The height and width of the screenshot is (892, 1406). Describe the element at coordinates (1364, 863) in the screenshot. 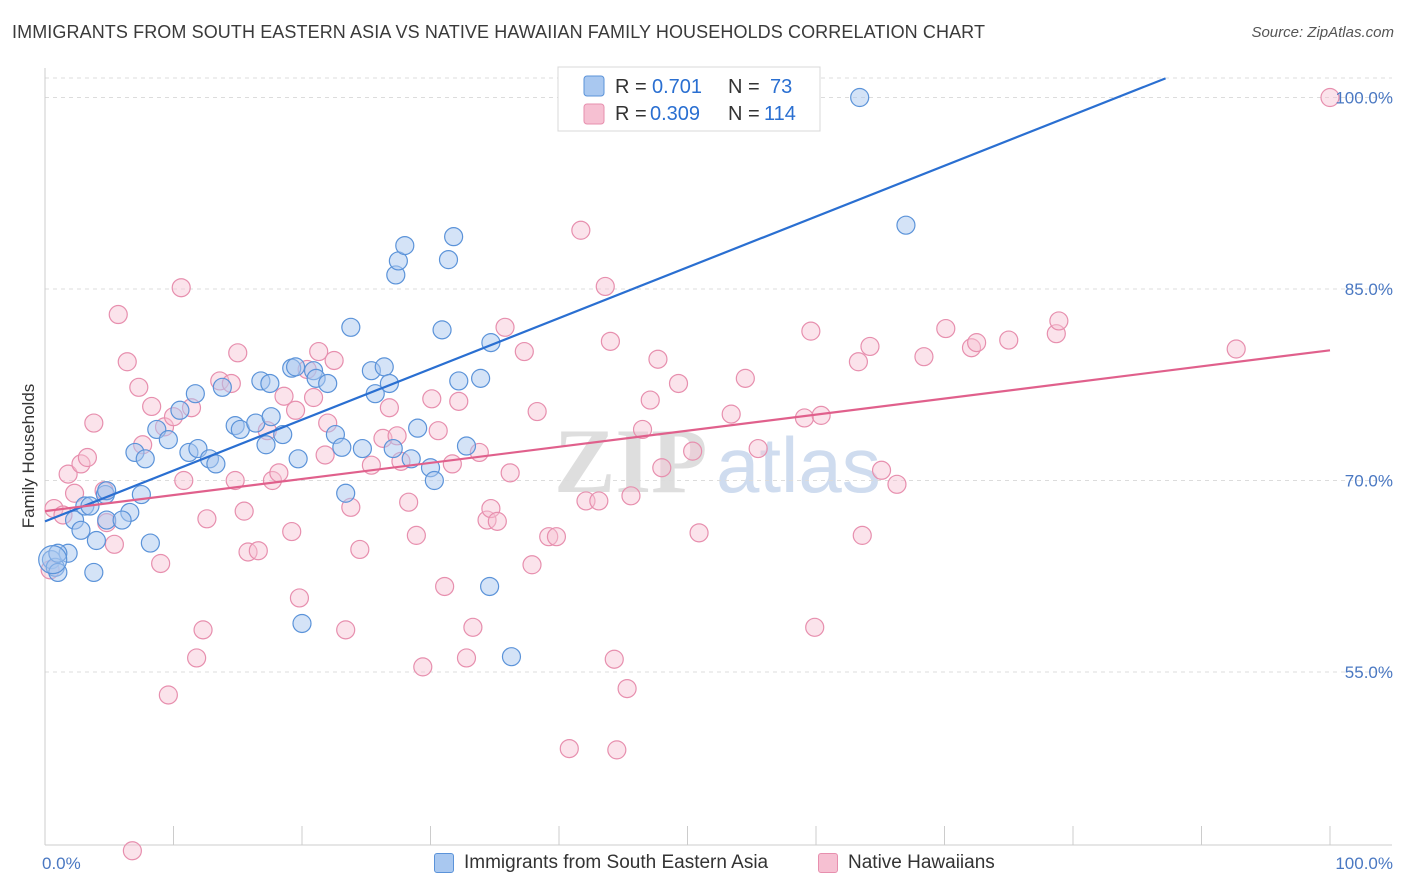

I see `x-tick-label: 100.0%` at that location.